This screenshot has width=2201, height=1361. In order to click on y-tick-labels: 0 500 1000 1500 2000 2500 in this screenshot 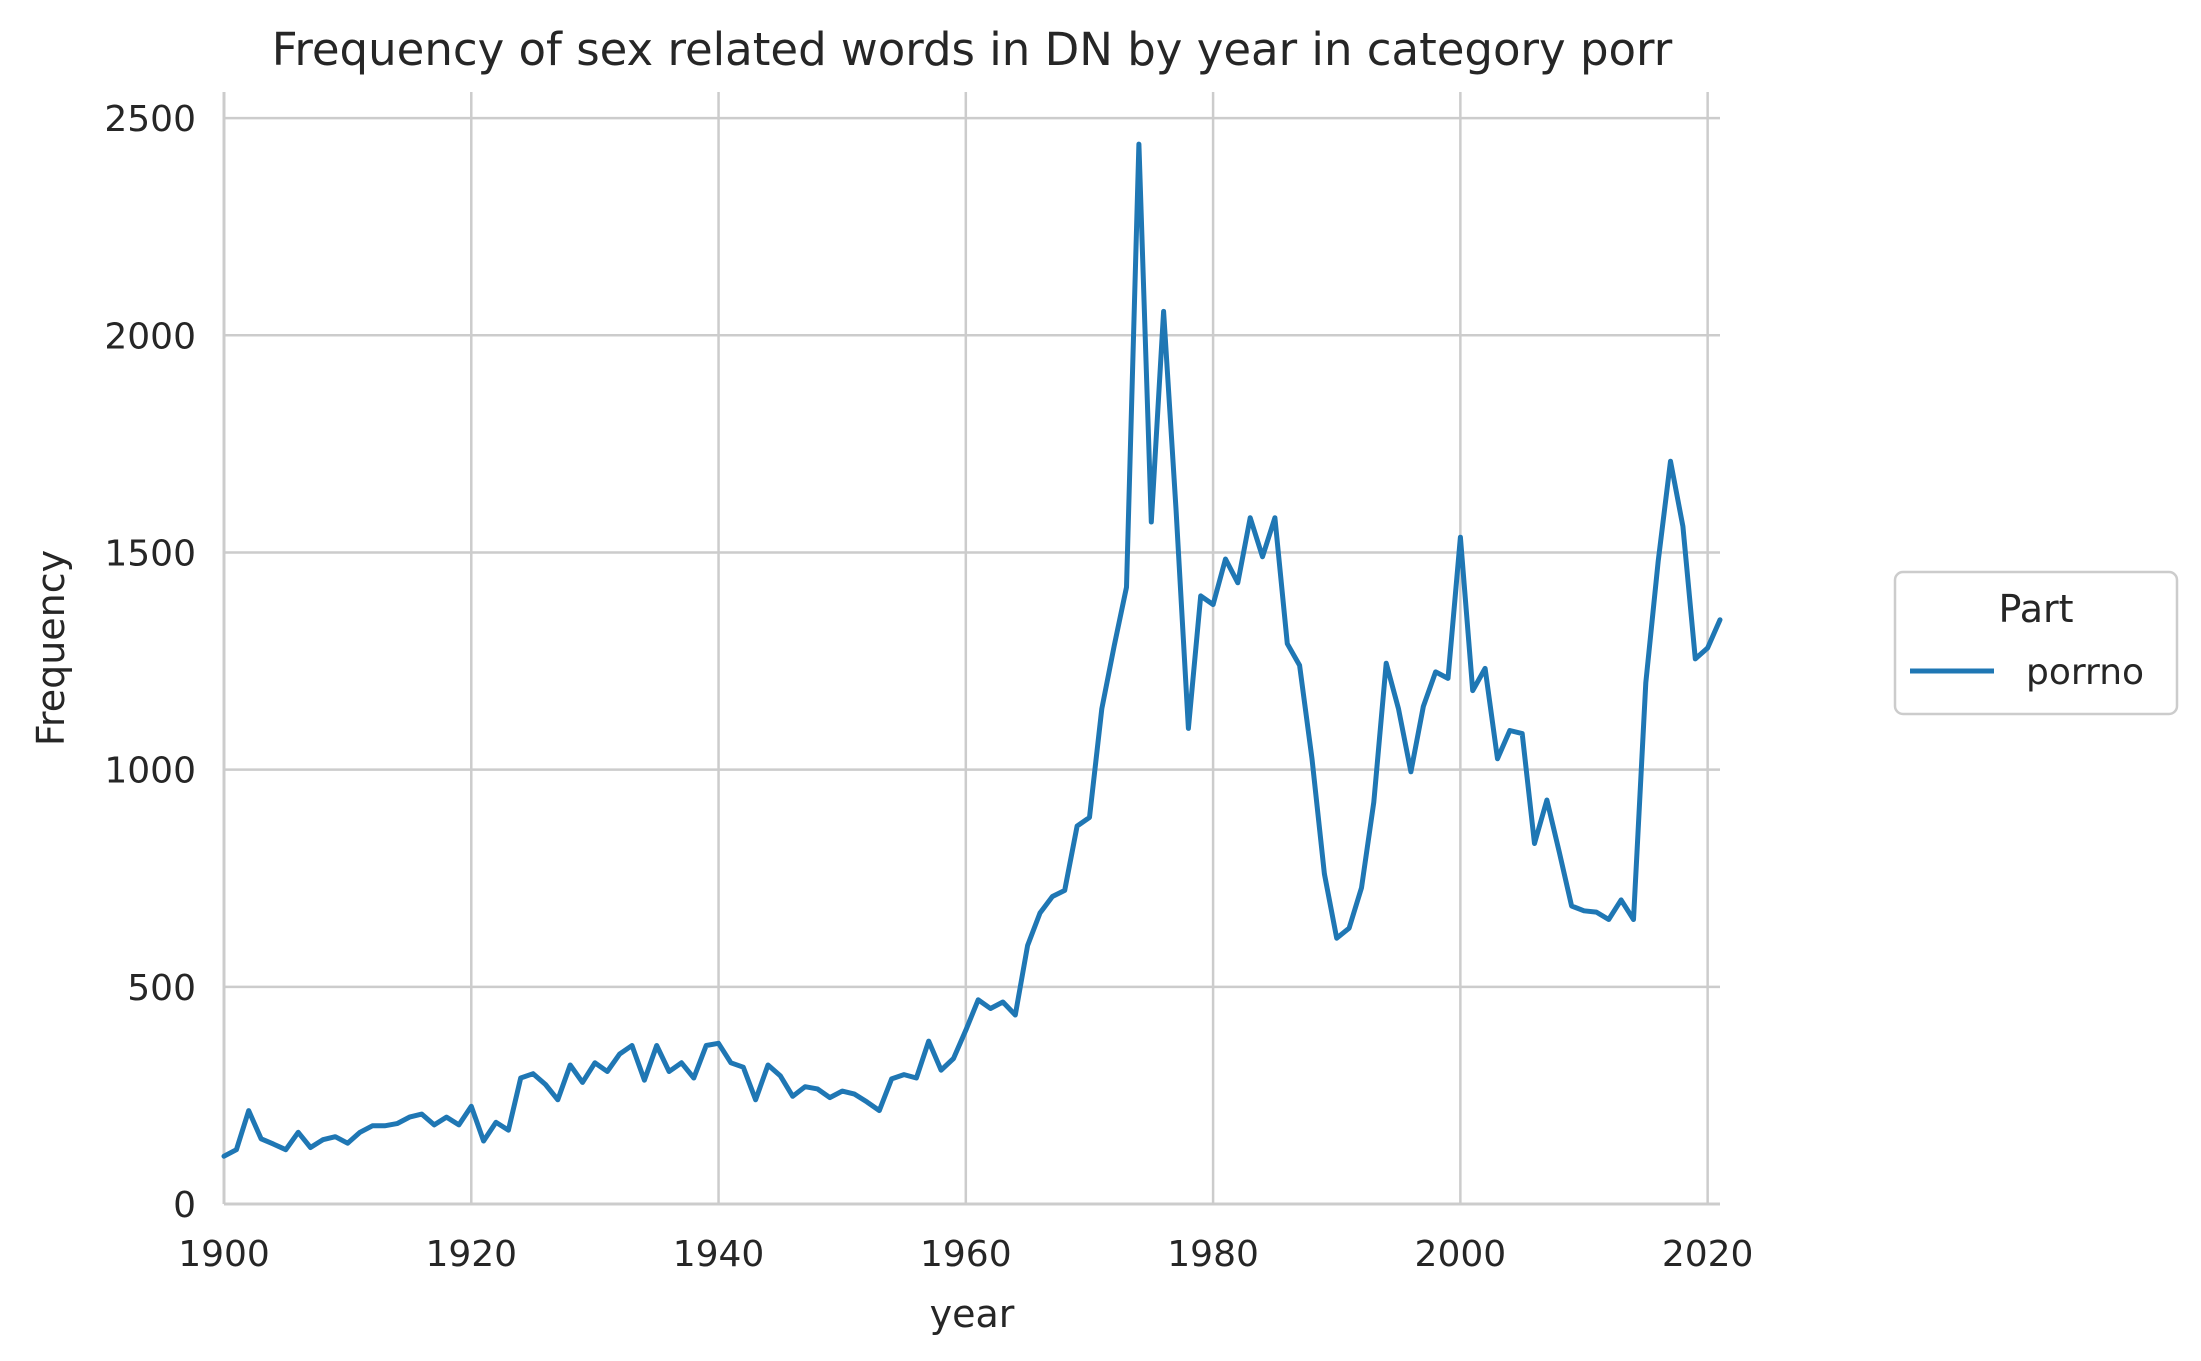, I will do `click(150, 662)`.